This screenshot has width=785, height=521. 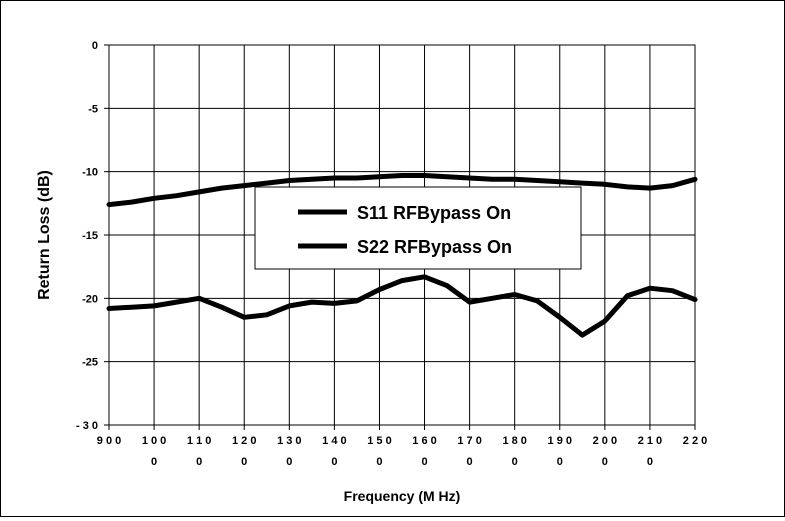 I want to click on x-tick-label: 2 2 0, so click(x=695, y=441).